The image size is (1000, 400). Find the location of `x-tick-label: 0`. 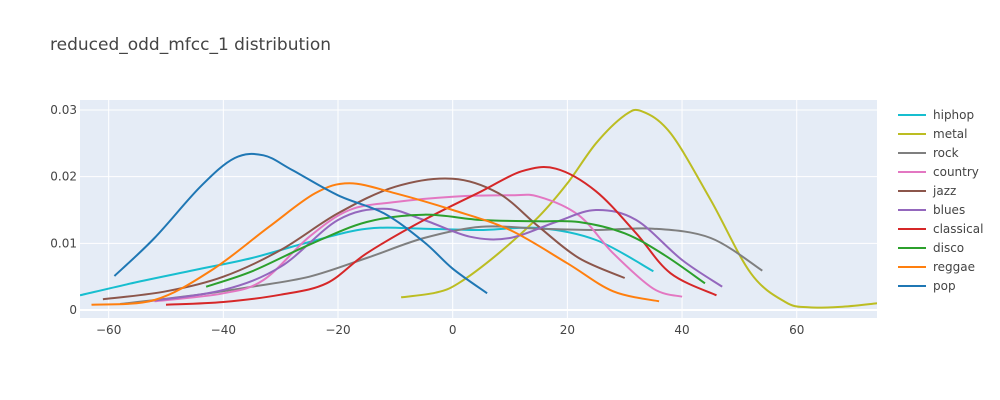

x-tick-label: 0 is located at coordinates (453, 330).